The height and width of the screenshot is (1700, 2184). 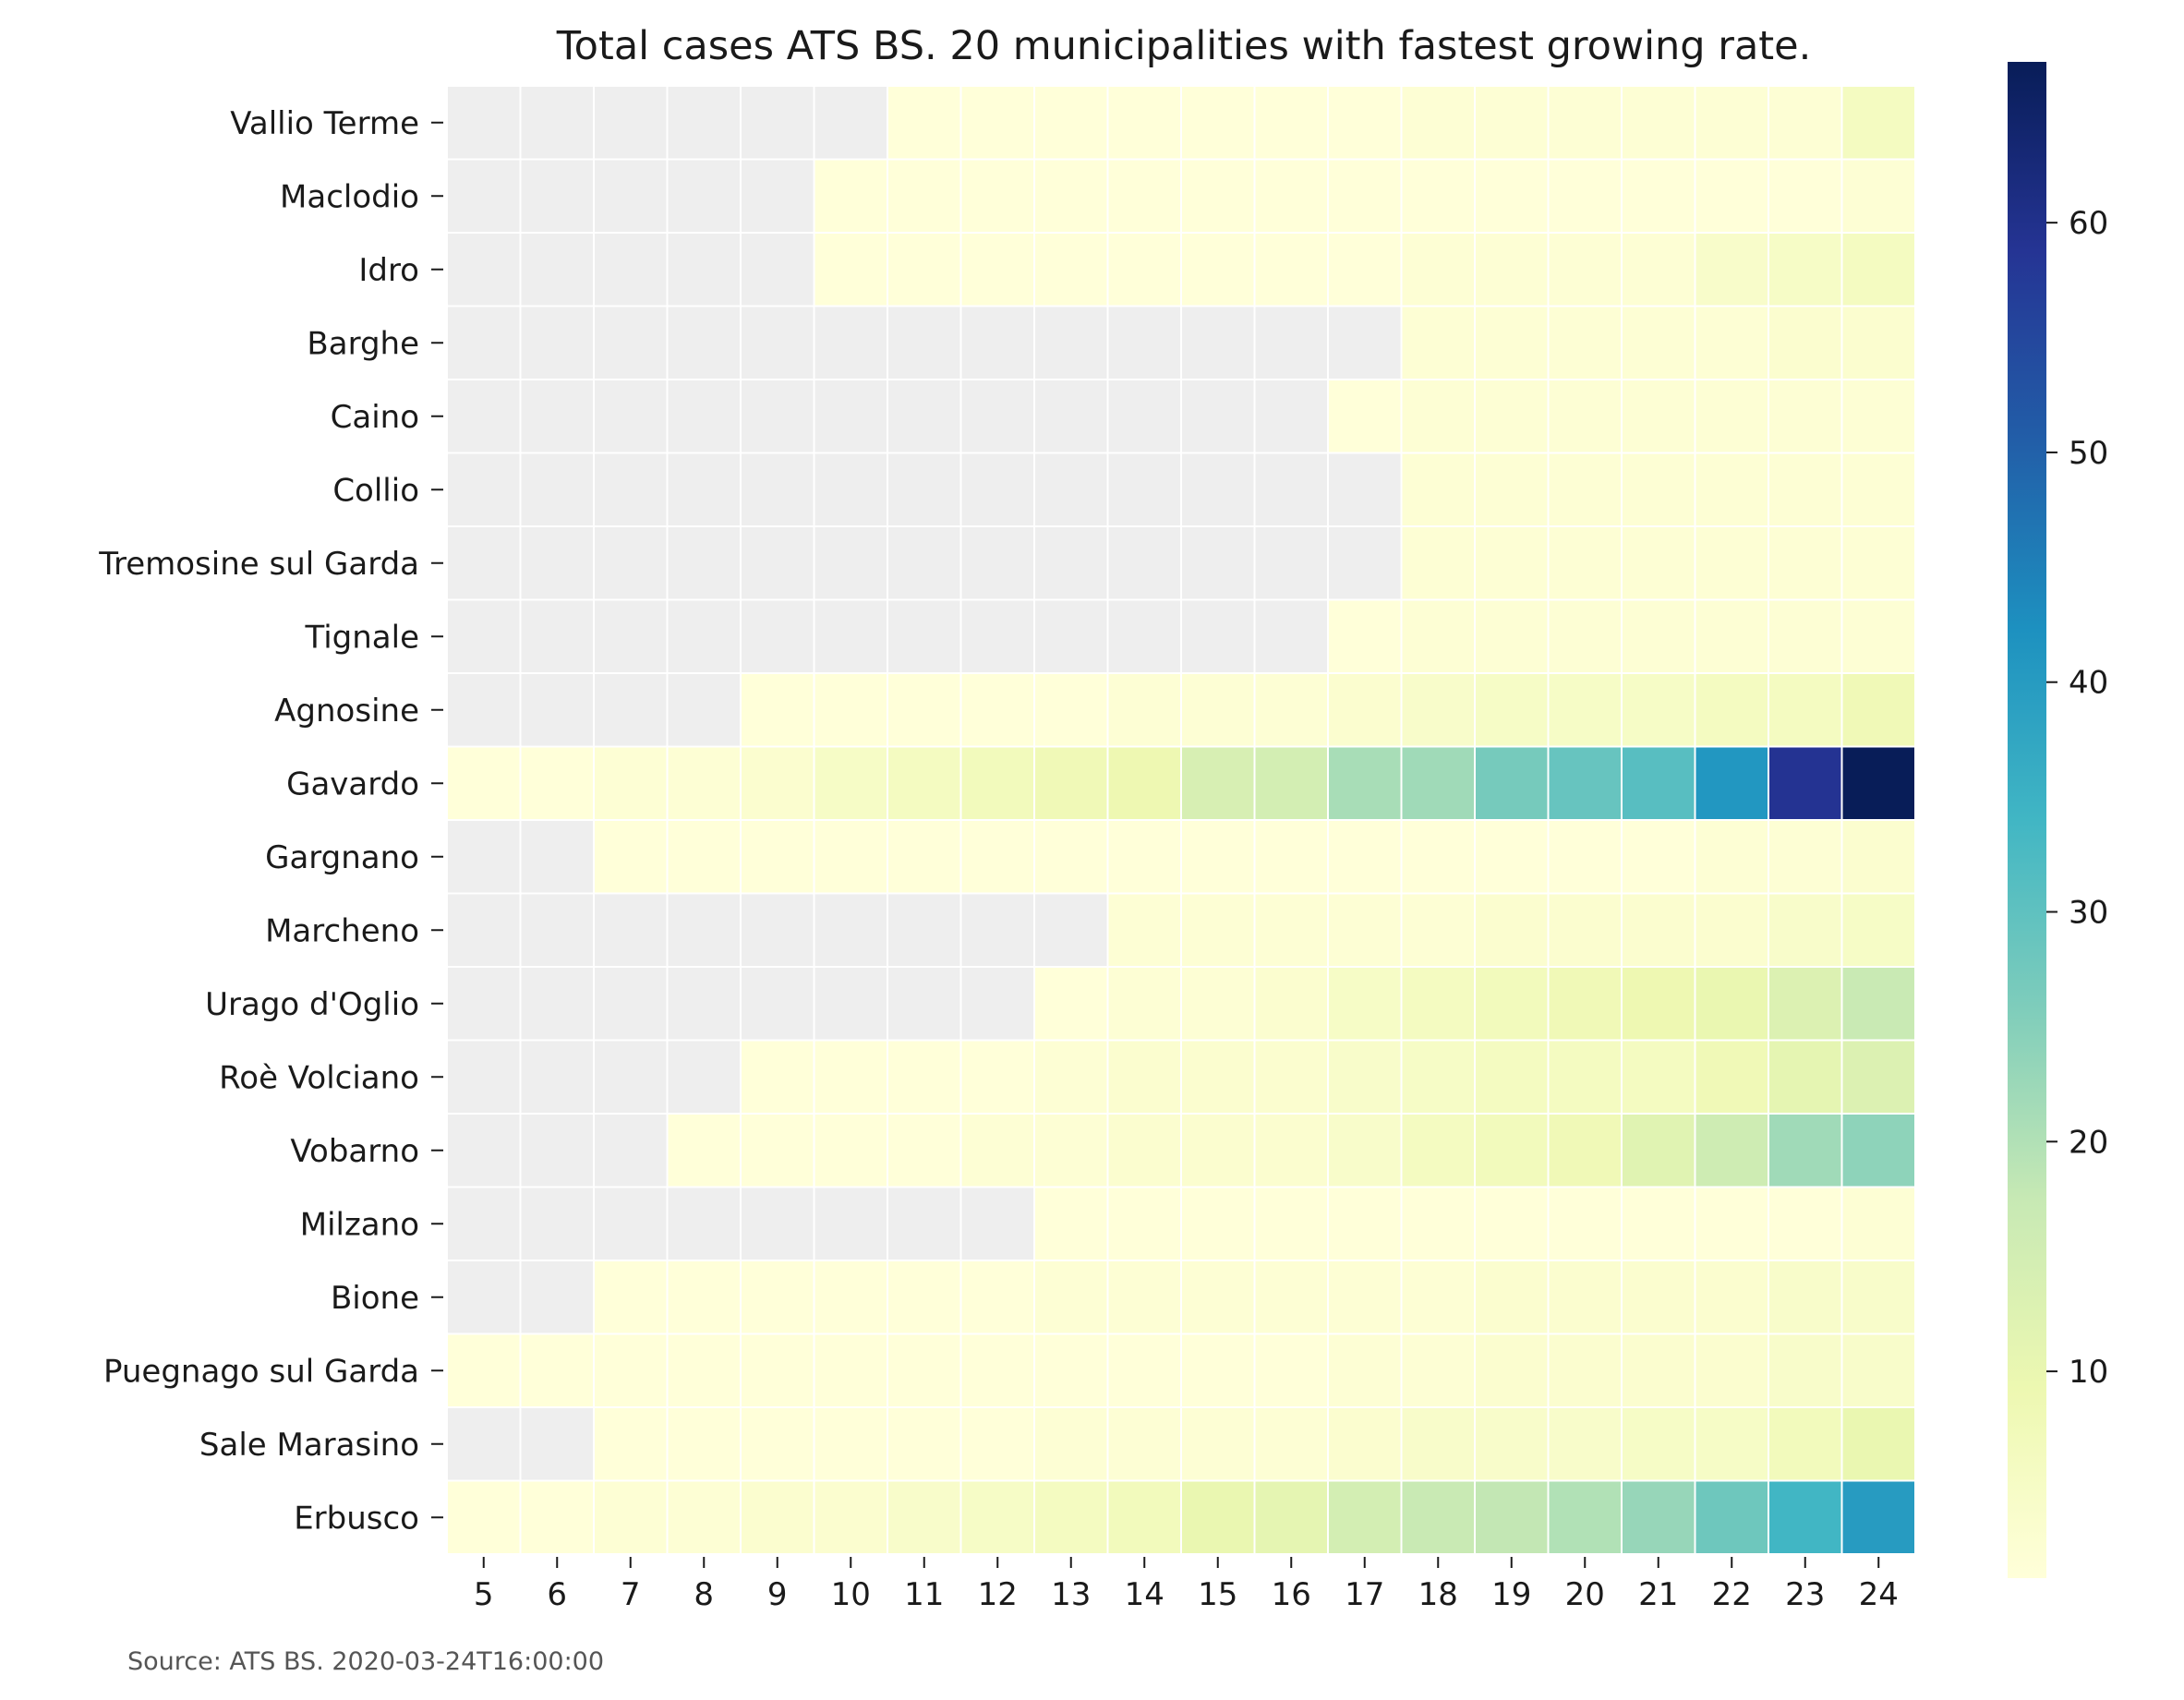 What do you see at coordinates (363, 343) in the screenshot?
I see `y-tick-label: Barghe` at bounding box center [363, 343].